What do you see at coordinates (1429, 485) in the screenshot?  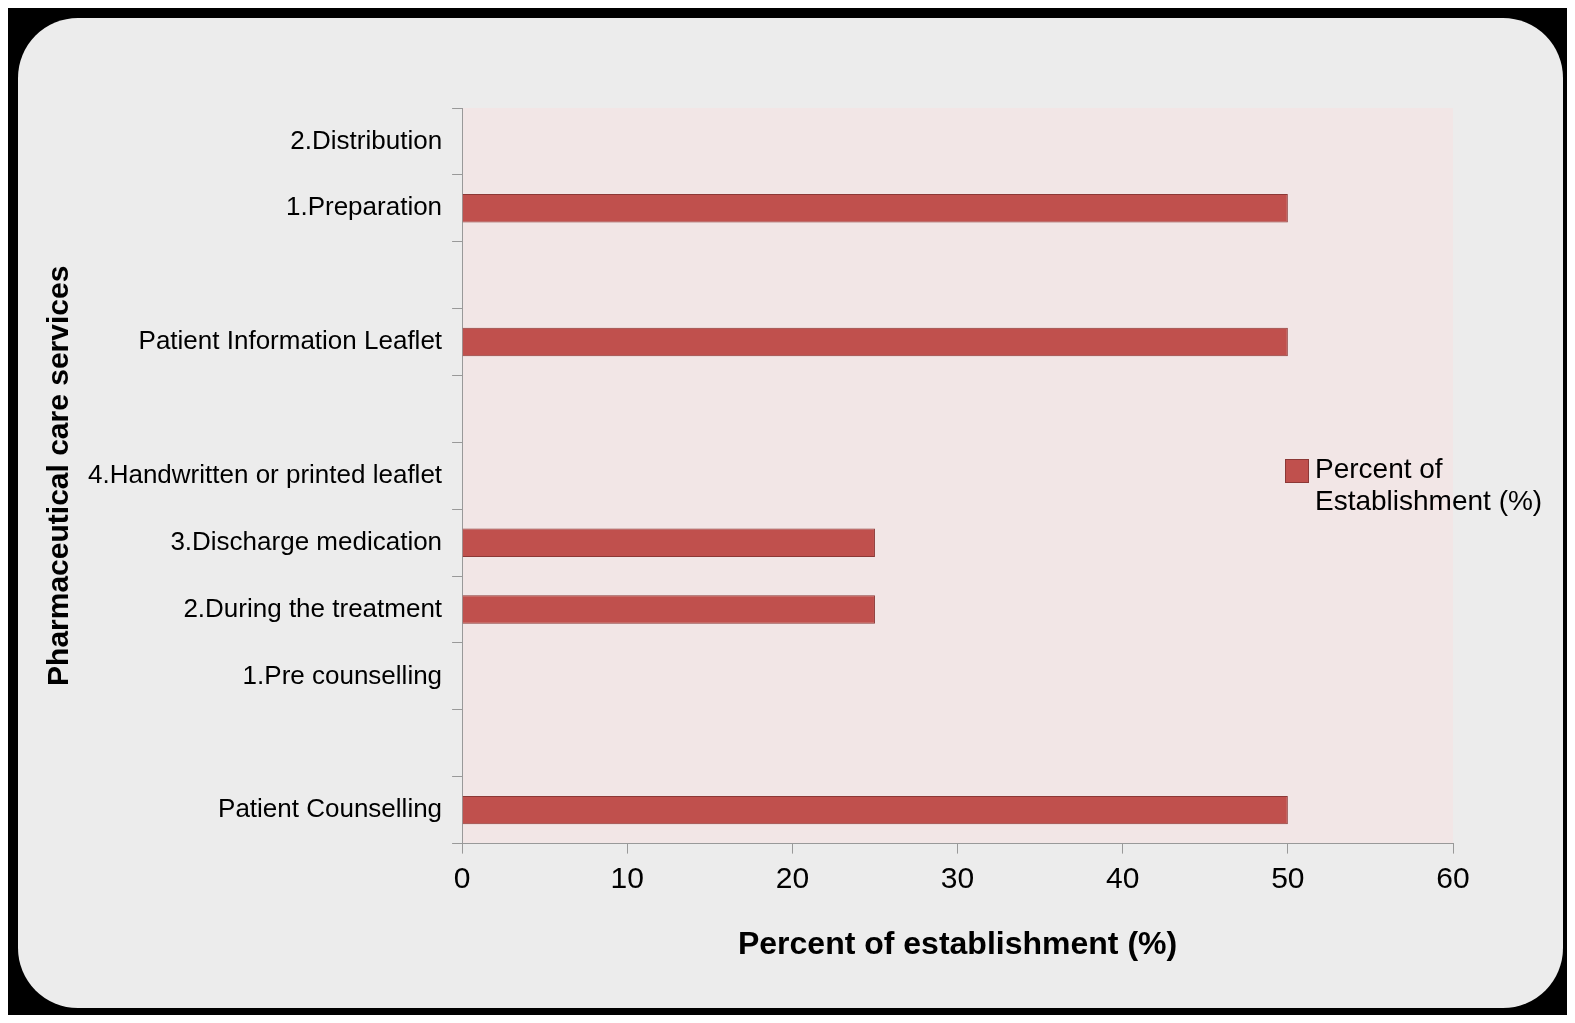 I see `legend-label: Percent of Establishment (%)` at bounding box center [1429, 485].